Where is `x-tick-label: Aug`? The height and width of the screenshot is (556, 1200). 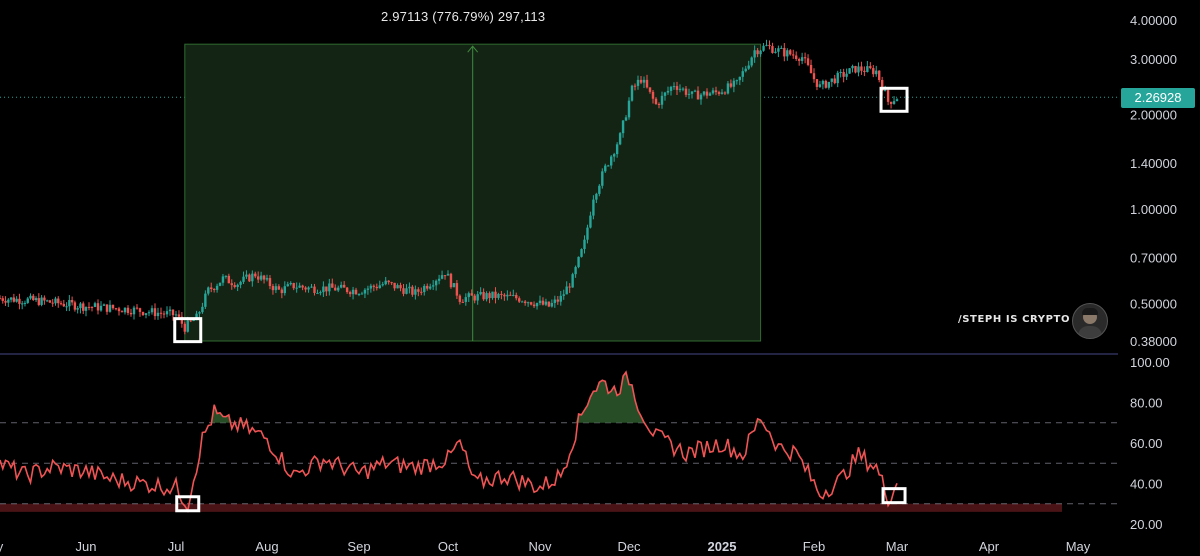
x-tick-label: Aug is located at coordinates (266, 546).